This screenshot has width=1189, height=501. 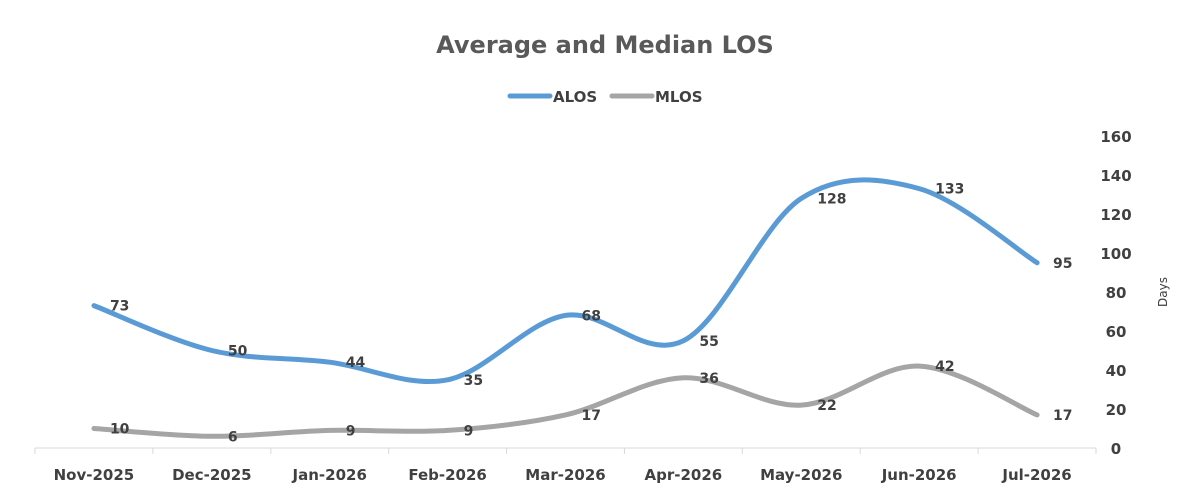 I want to click on data-label-alos: 55, so click(x=708, y=342).